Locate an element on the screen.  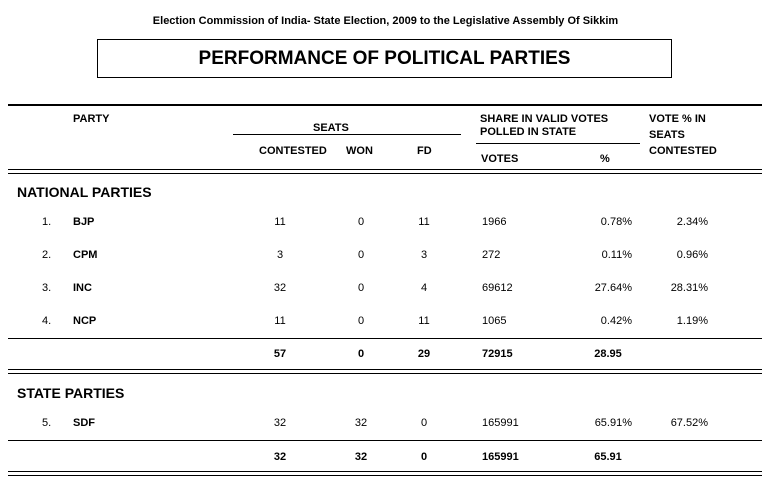
total-fd: 29 is located at coordinates (424, 354).